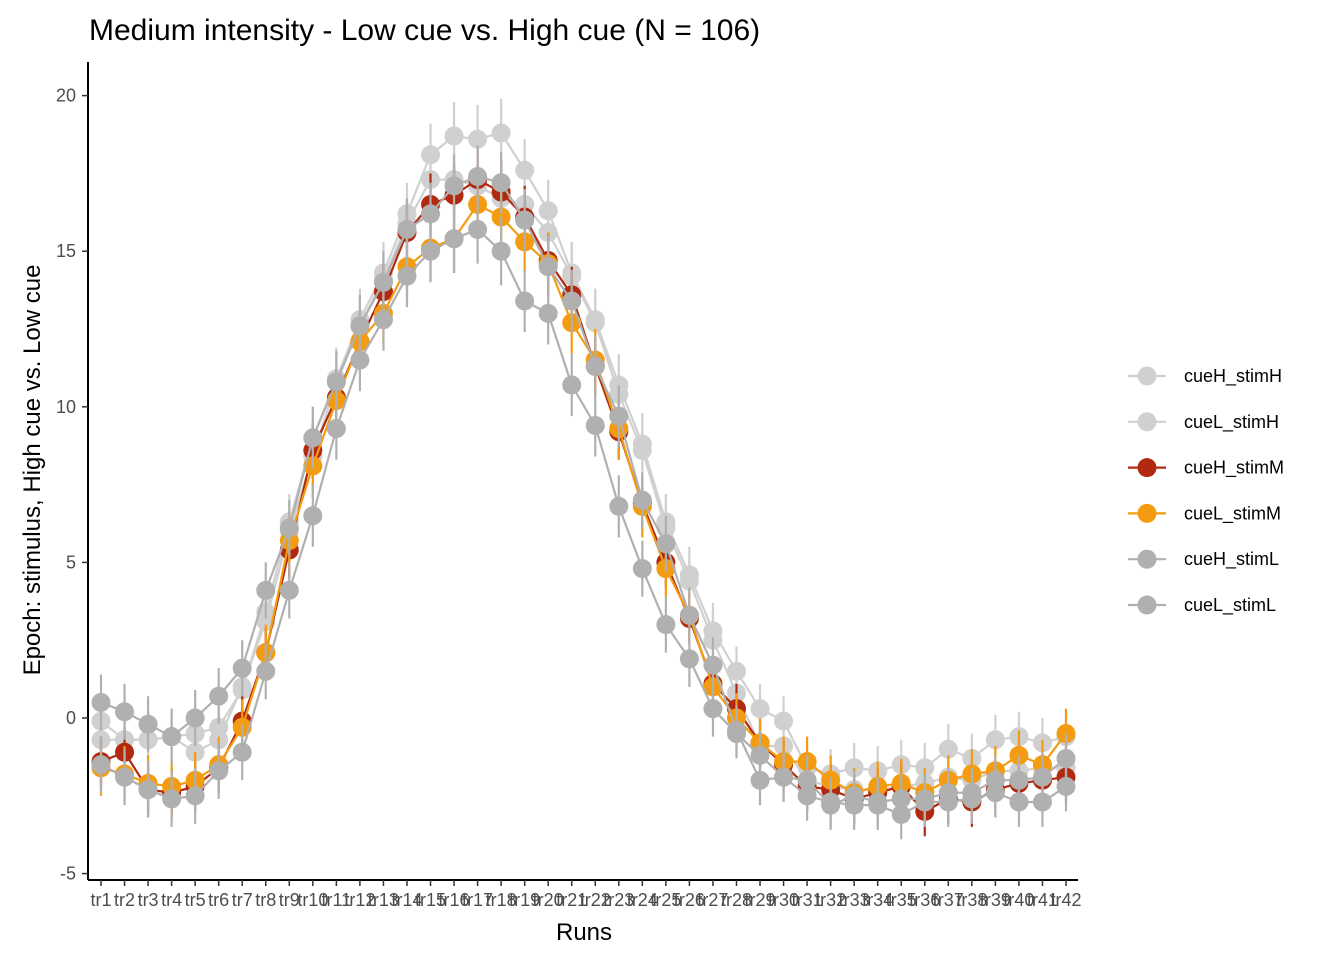 The height and width of the screenshot is (960, 1344). Describe the element at coordinates (1231, 559) in the screenshot. I see `legend-label: cueH_stimL` at that location.